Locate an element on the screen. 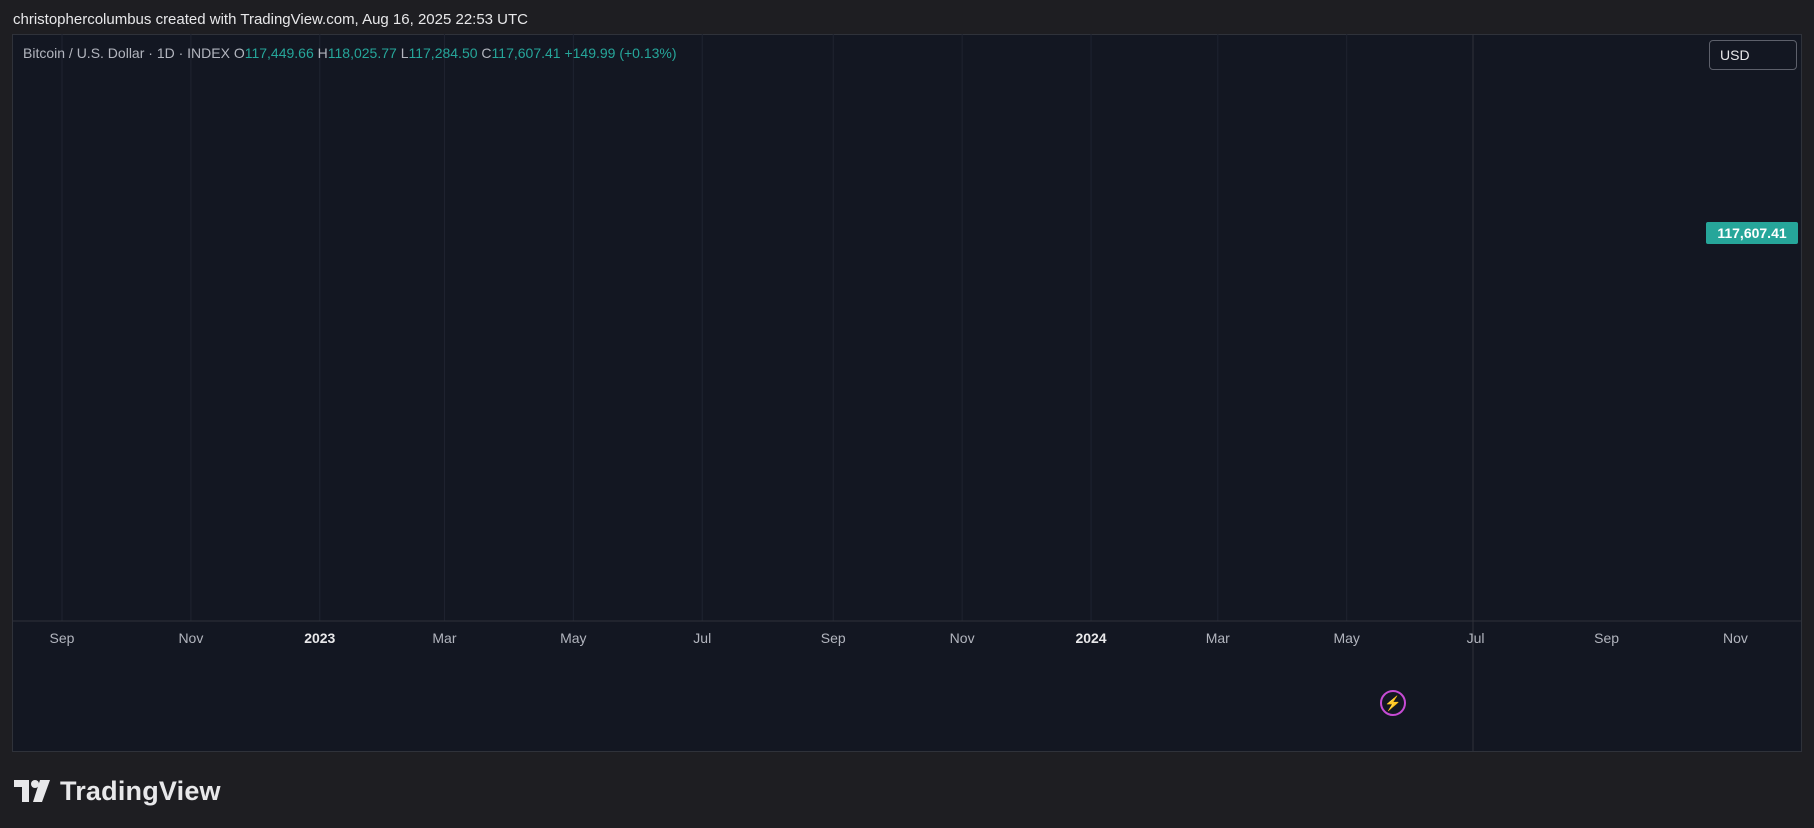 The width and height of the screenshot is (1814, 828). time-tick-label: 2023 is located at coordinates (319, 638).